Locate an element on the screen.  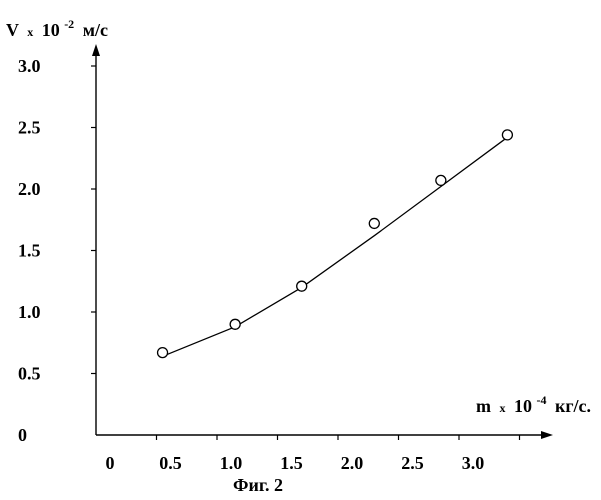
y-tick-label: 3.0 is located at coordinates (29, 66).